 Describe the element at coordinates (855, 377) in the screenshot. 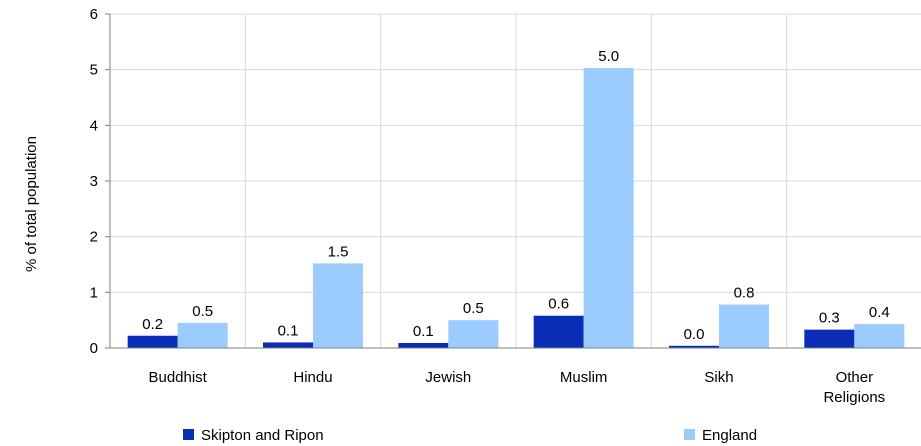

I see `x-tick-label: Other` at that location.